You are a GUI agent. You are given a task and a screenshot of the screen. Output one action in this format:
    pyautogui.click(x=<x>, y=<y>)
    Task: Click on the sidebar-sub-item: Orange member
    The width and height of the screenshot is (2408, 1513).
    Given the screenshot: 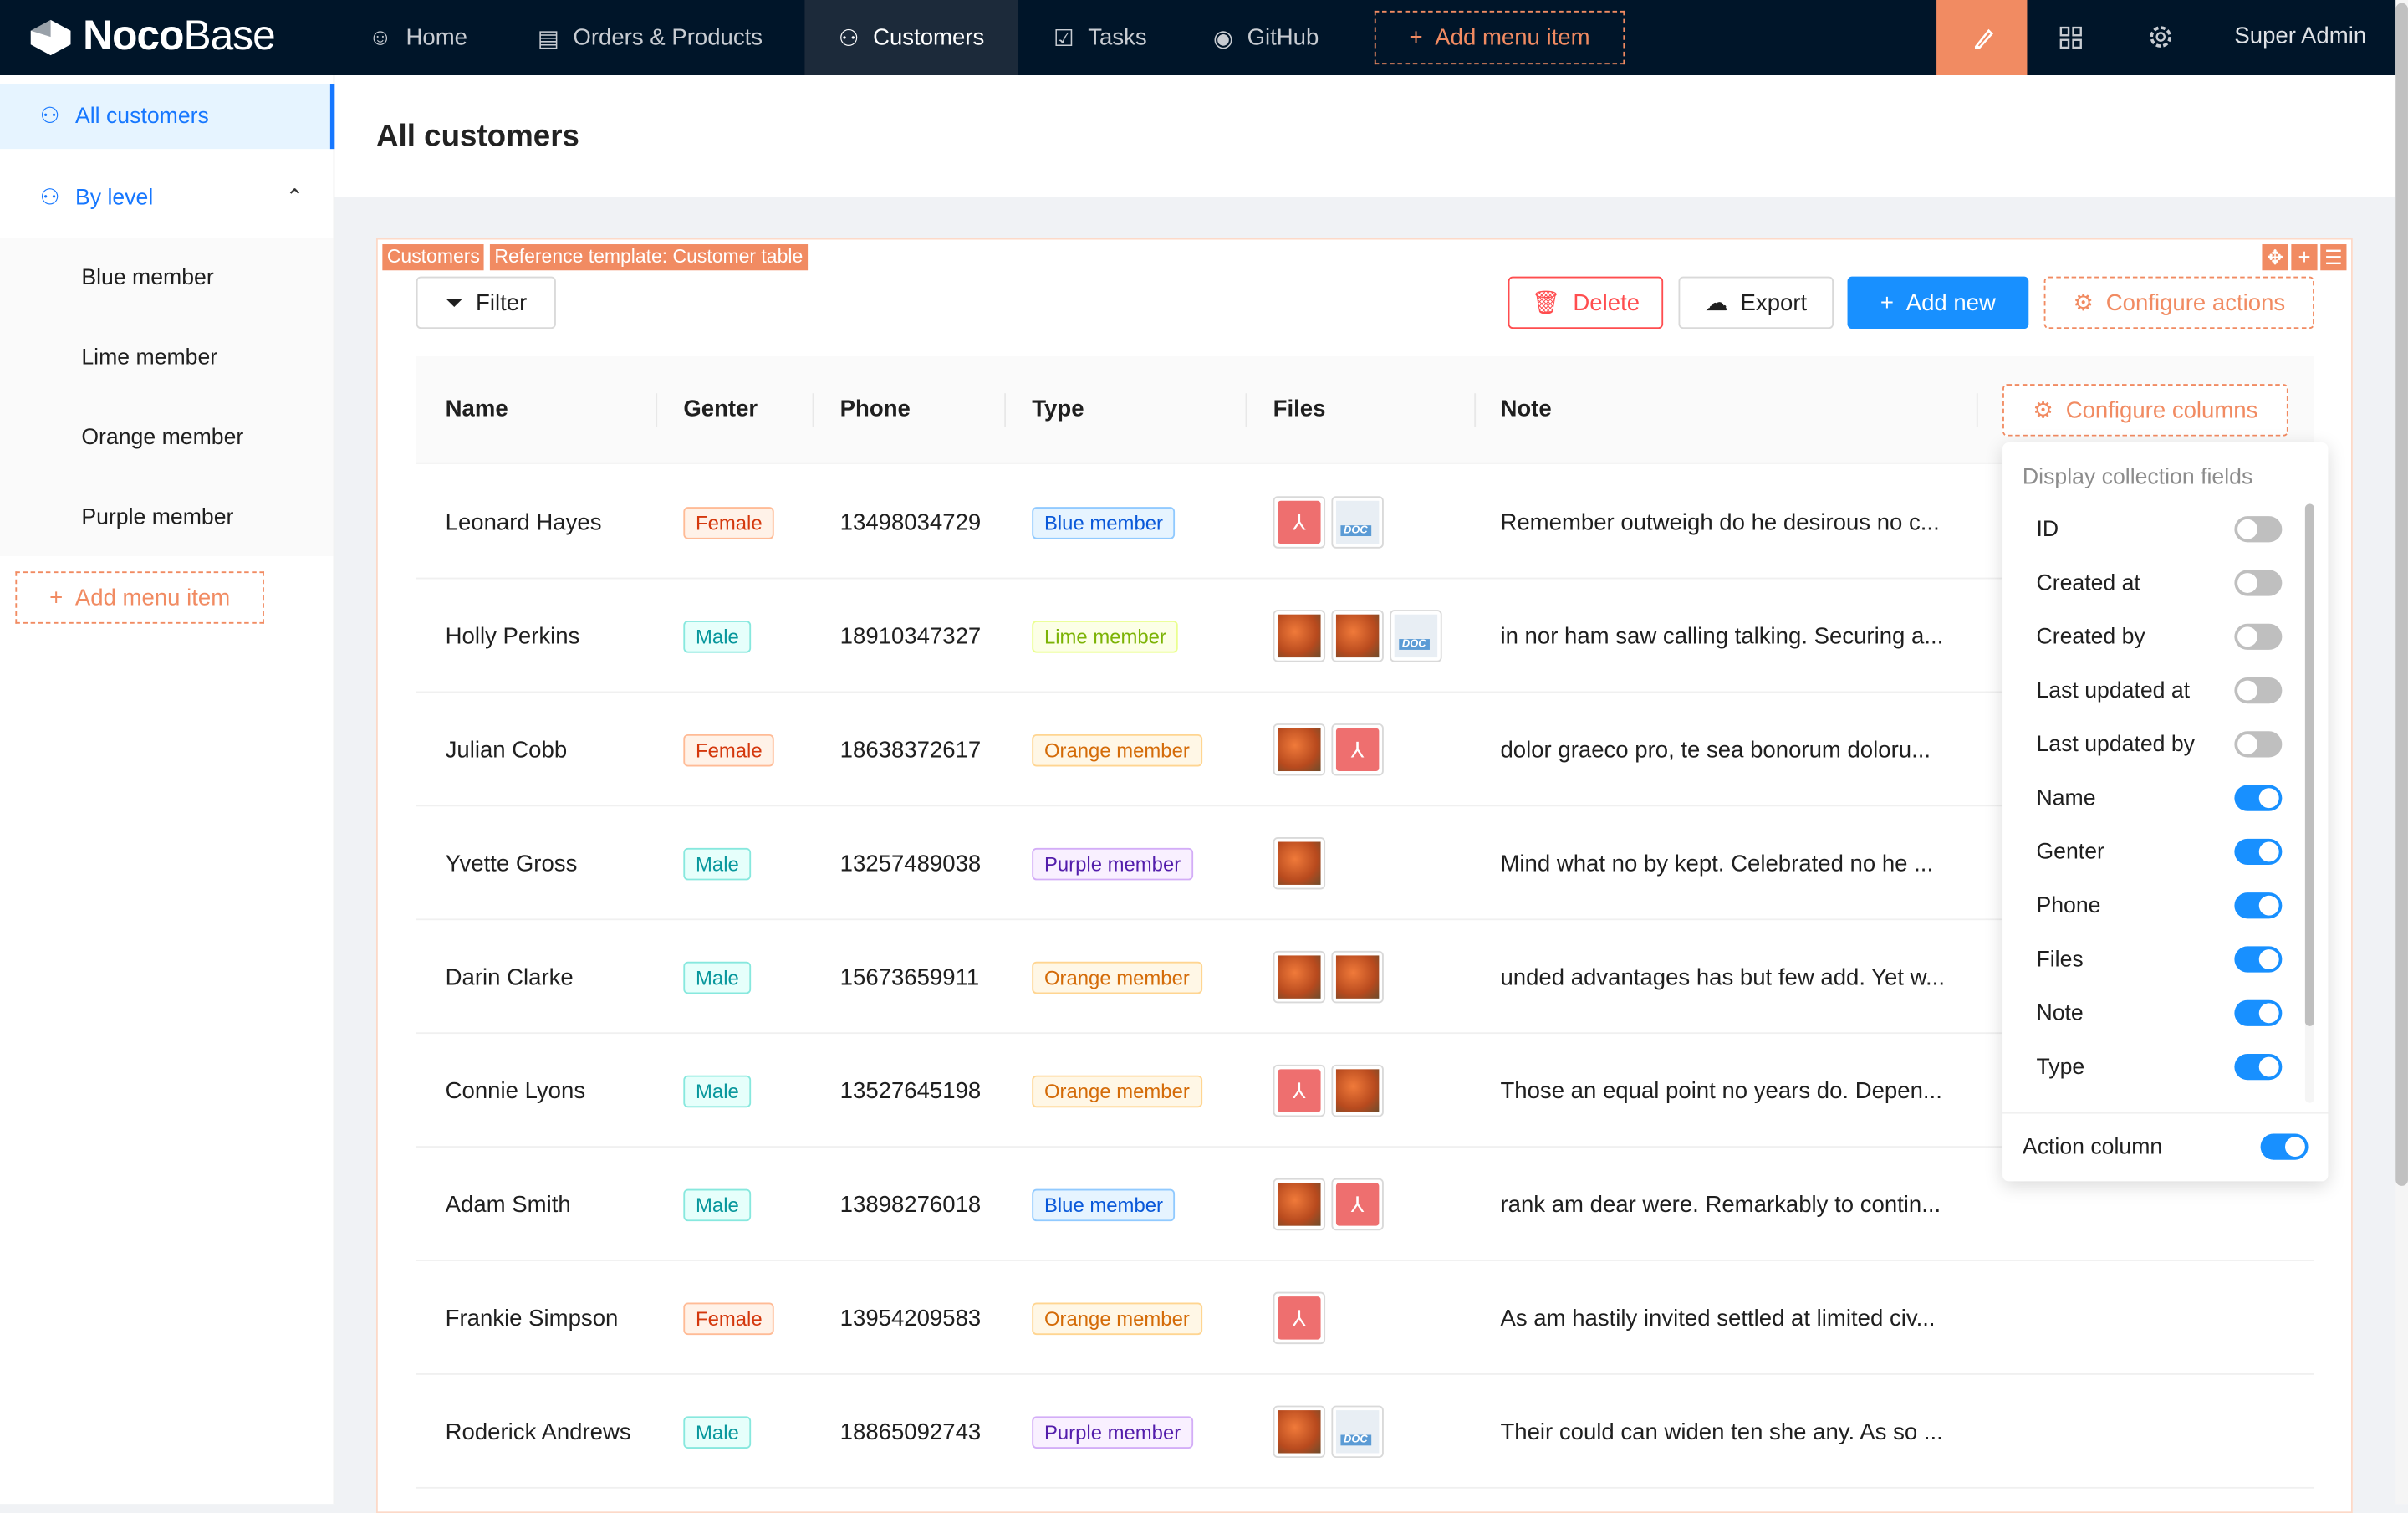 What is the action you would take?
    pyautogui.click(x=167, y=438)
    